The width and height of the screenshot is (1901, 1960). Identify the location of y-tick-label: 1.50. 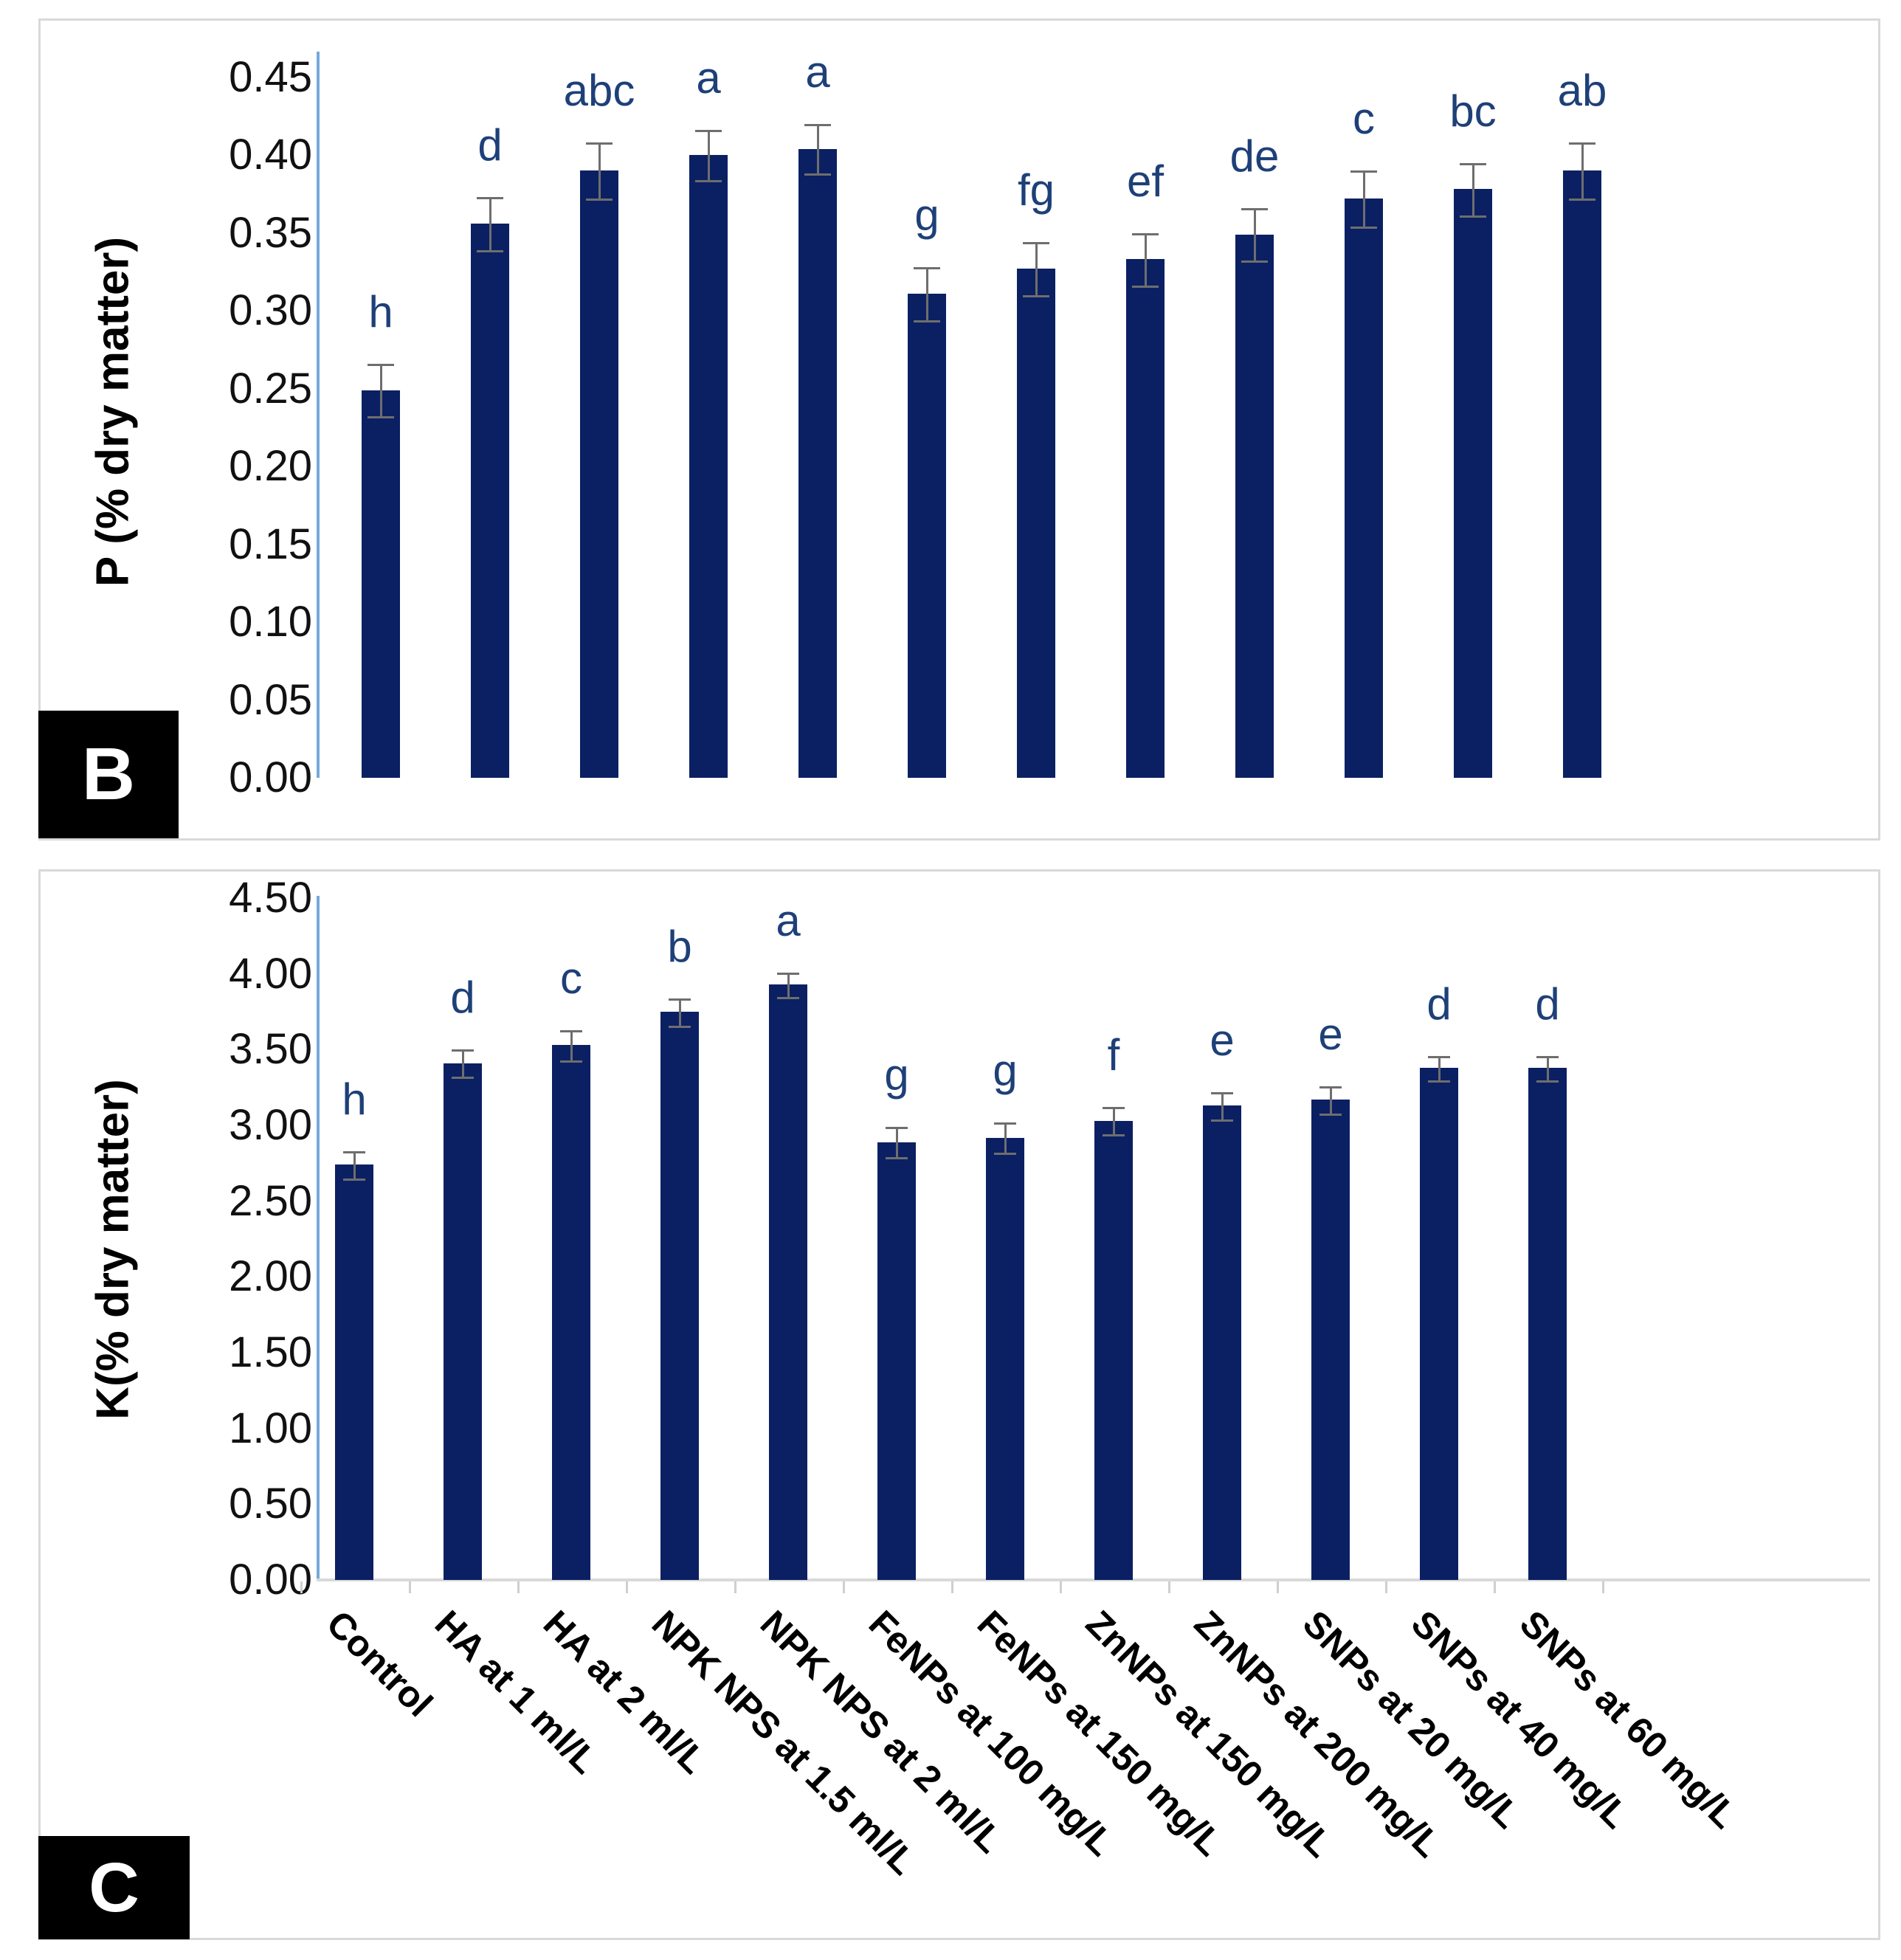
(270, 1352).